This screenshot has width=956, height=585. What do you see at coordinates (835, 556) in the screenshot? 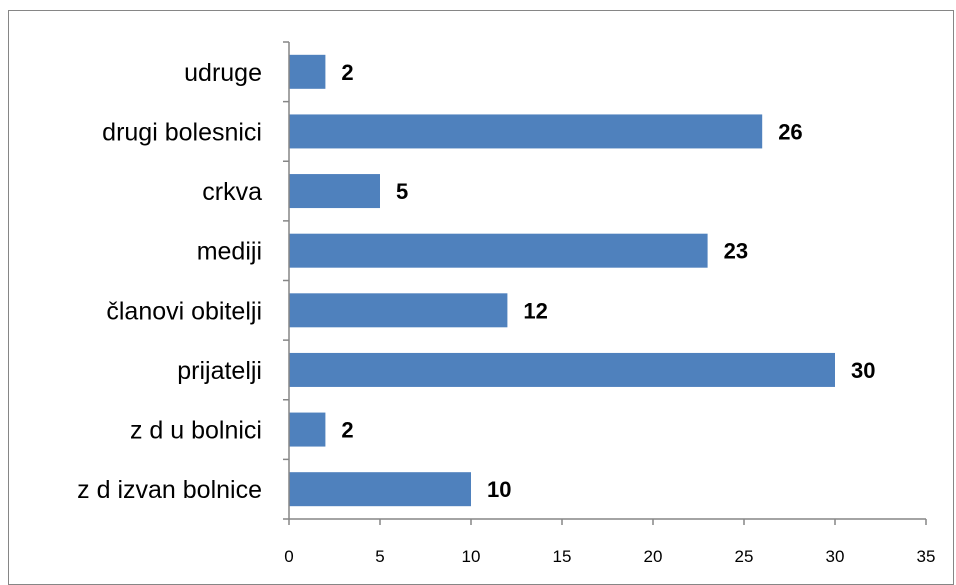
I see `x-tick-label: 30` at bounding box center [835, 556].